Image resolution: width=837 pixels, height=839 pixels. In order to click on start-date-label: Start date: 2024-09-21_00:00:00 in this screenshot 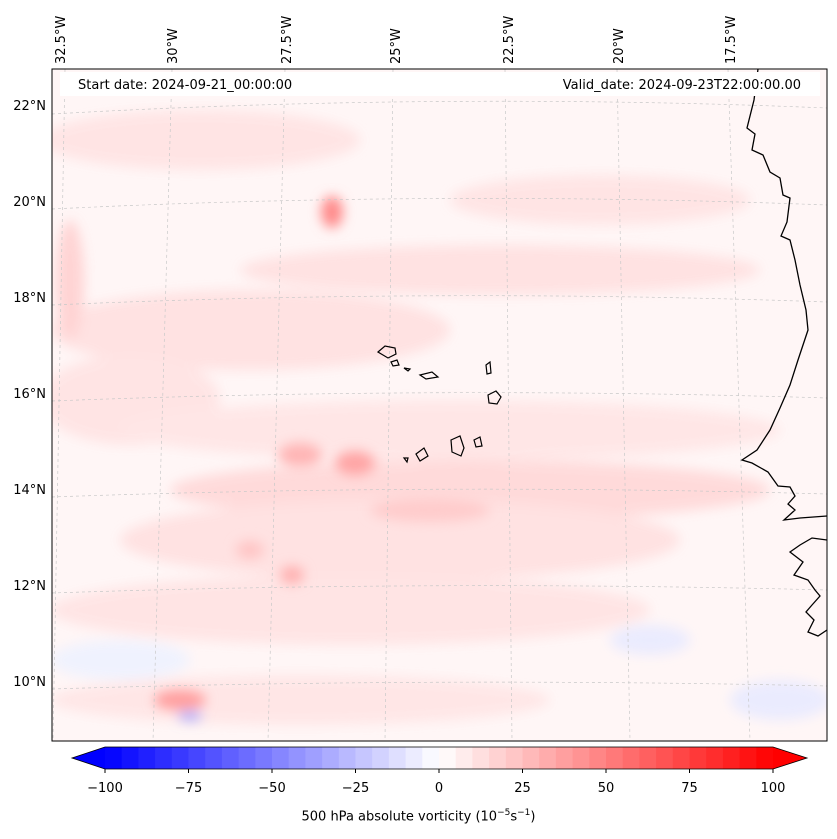, I will do `click(185, 85)`.